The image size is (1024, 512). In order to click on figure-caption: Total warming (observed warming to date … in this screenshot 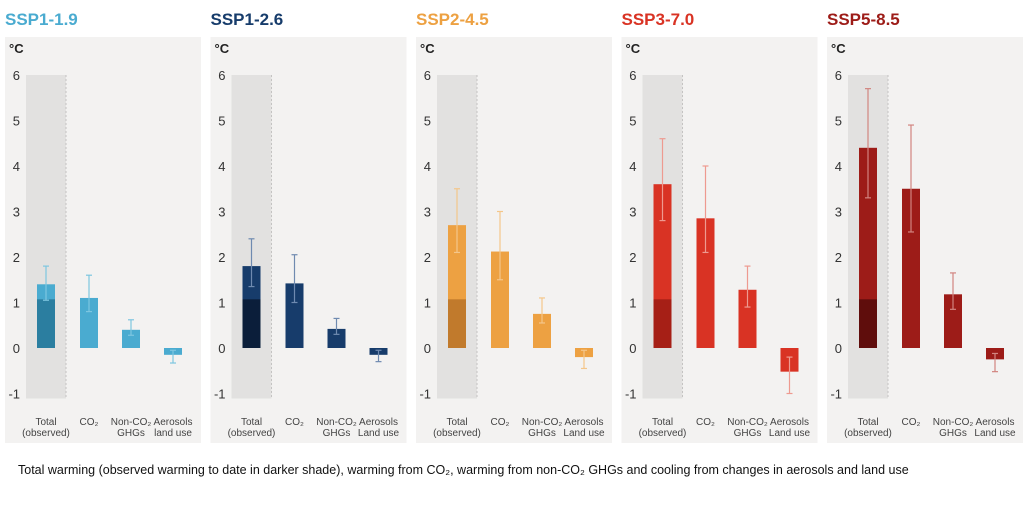, I will do `click(463, 470)`.